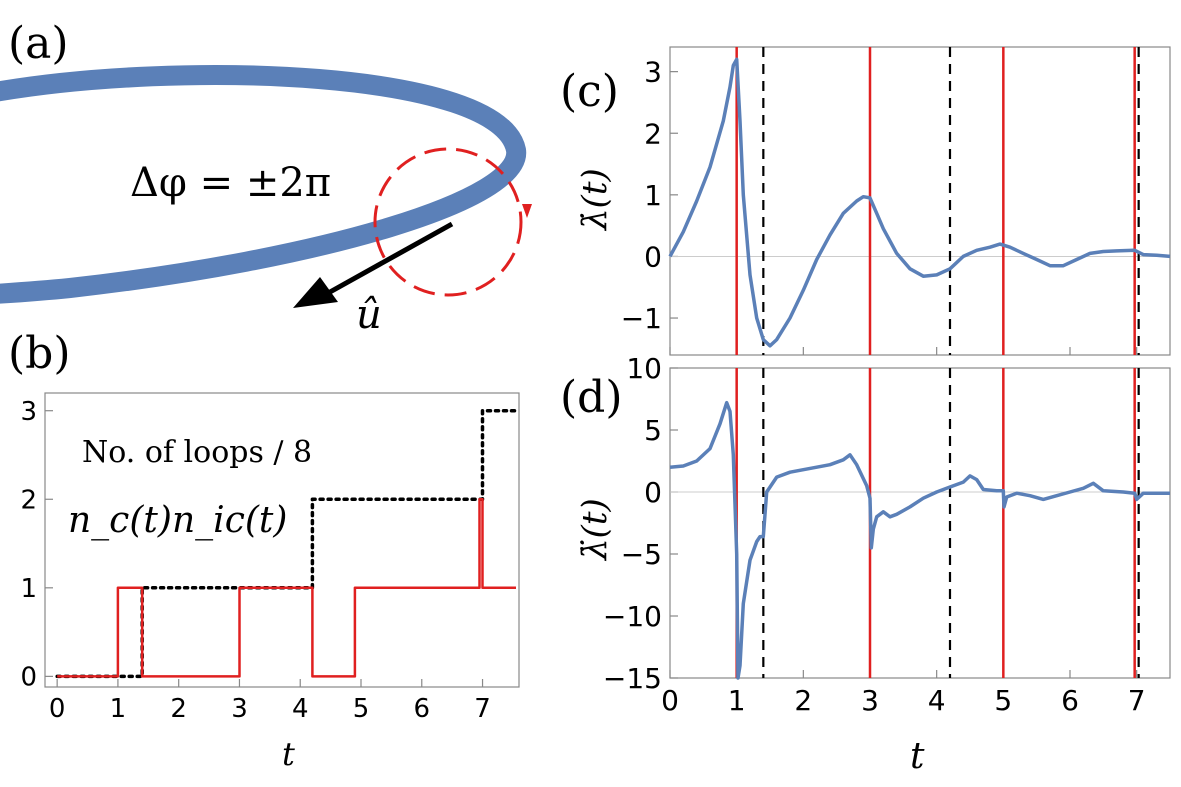 The height and width of the screenshot is (787, 1181). Describe the element at coordinates (369, 315) in the screenshot. I see `vector-label: û` at that location.